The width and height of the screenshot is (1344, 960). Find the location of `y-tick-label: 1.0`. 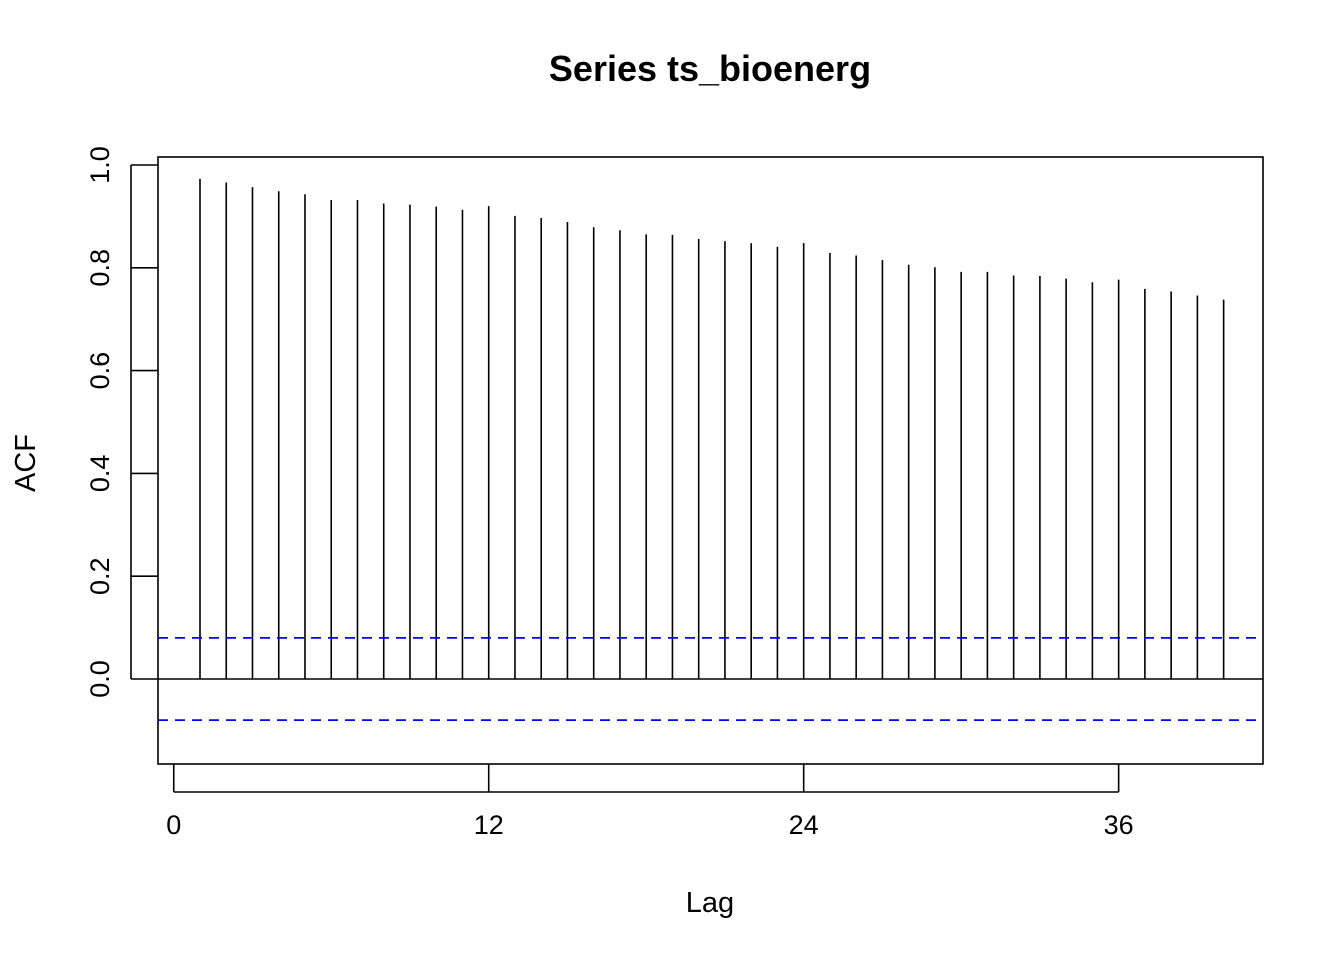

y-tick-label: 1.0 is located at coordinates (100, 165).